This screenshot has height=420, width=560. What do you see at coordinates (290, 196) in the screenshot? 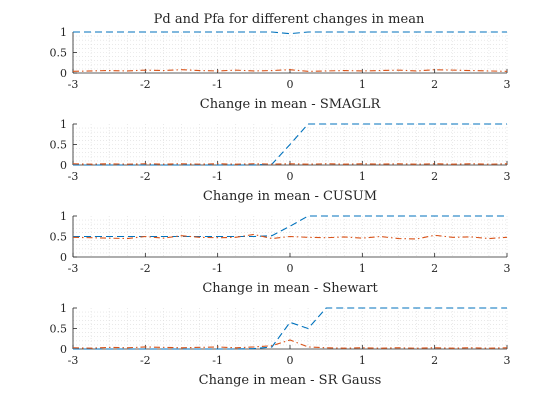
I see `x-axis-label: Change in mean - CUSUM` at bounding box center [290, 196].